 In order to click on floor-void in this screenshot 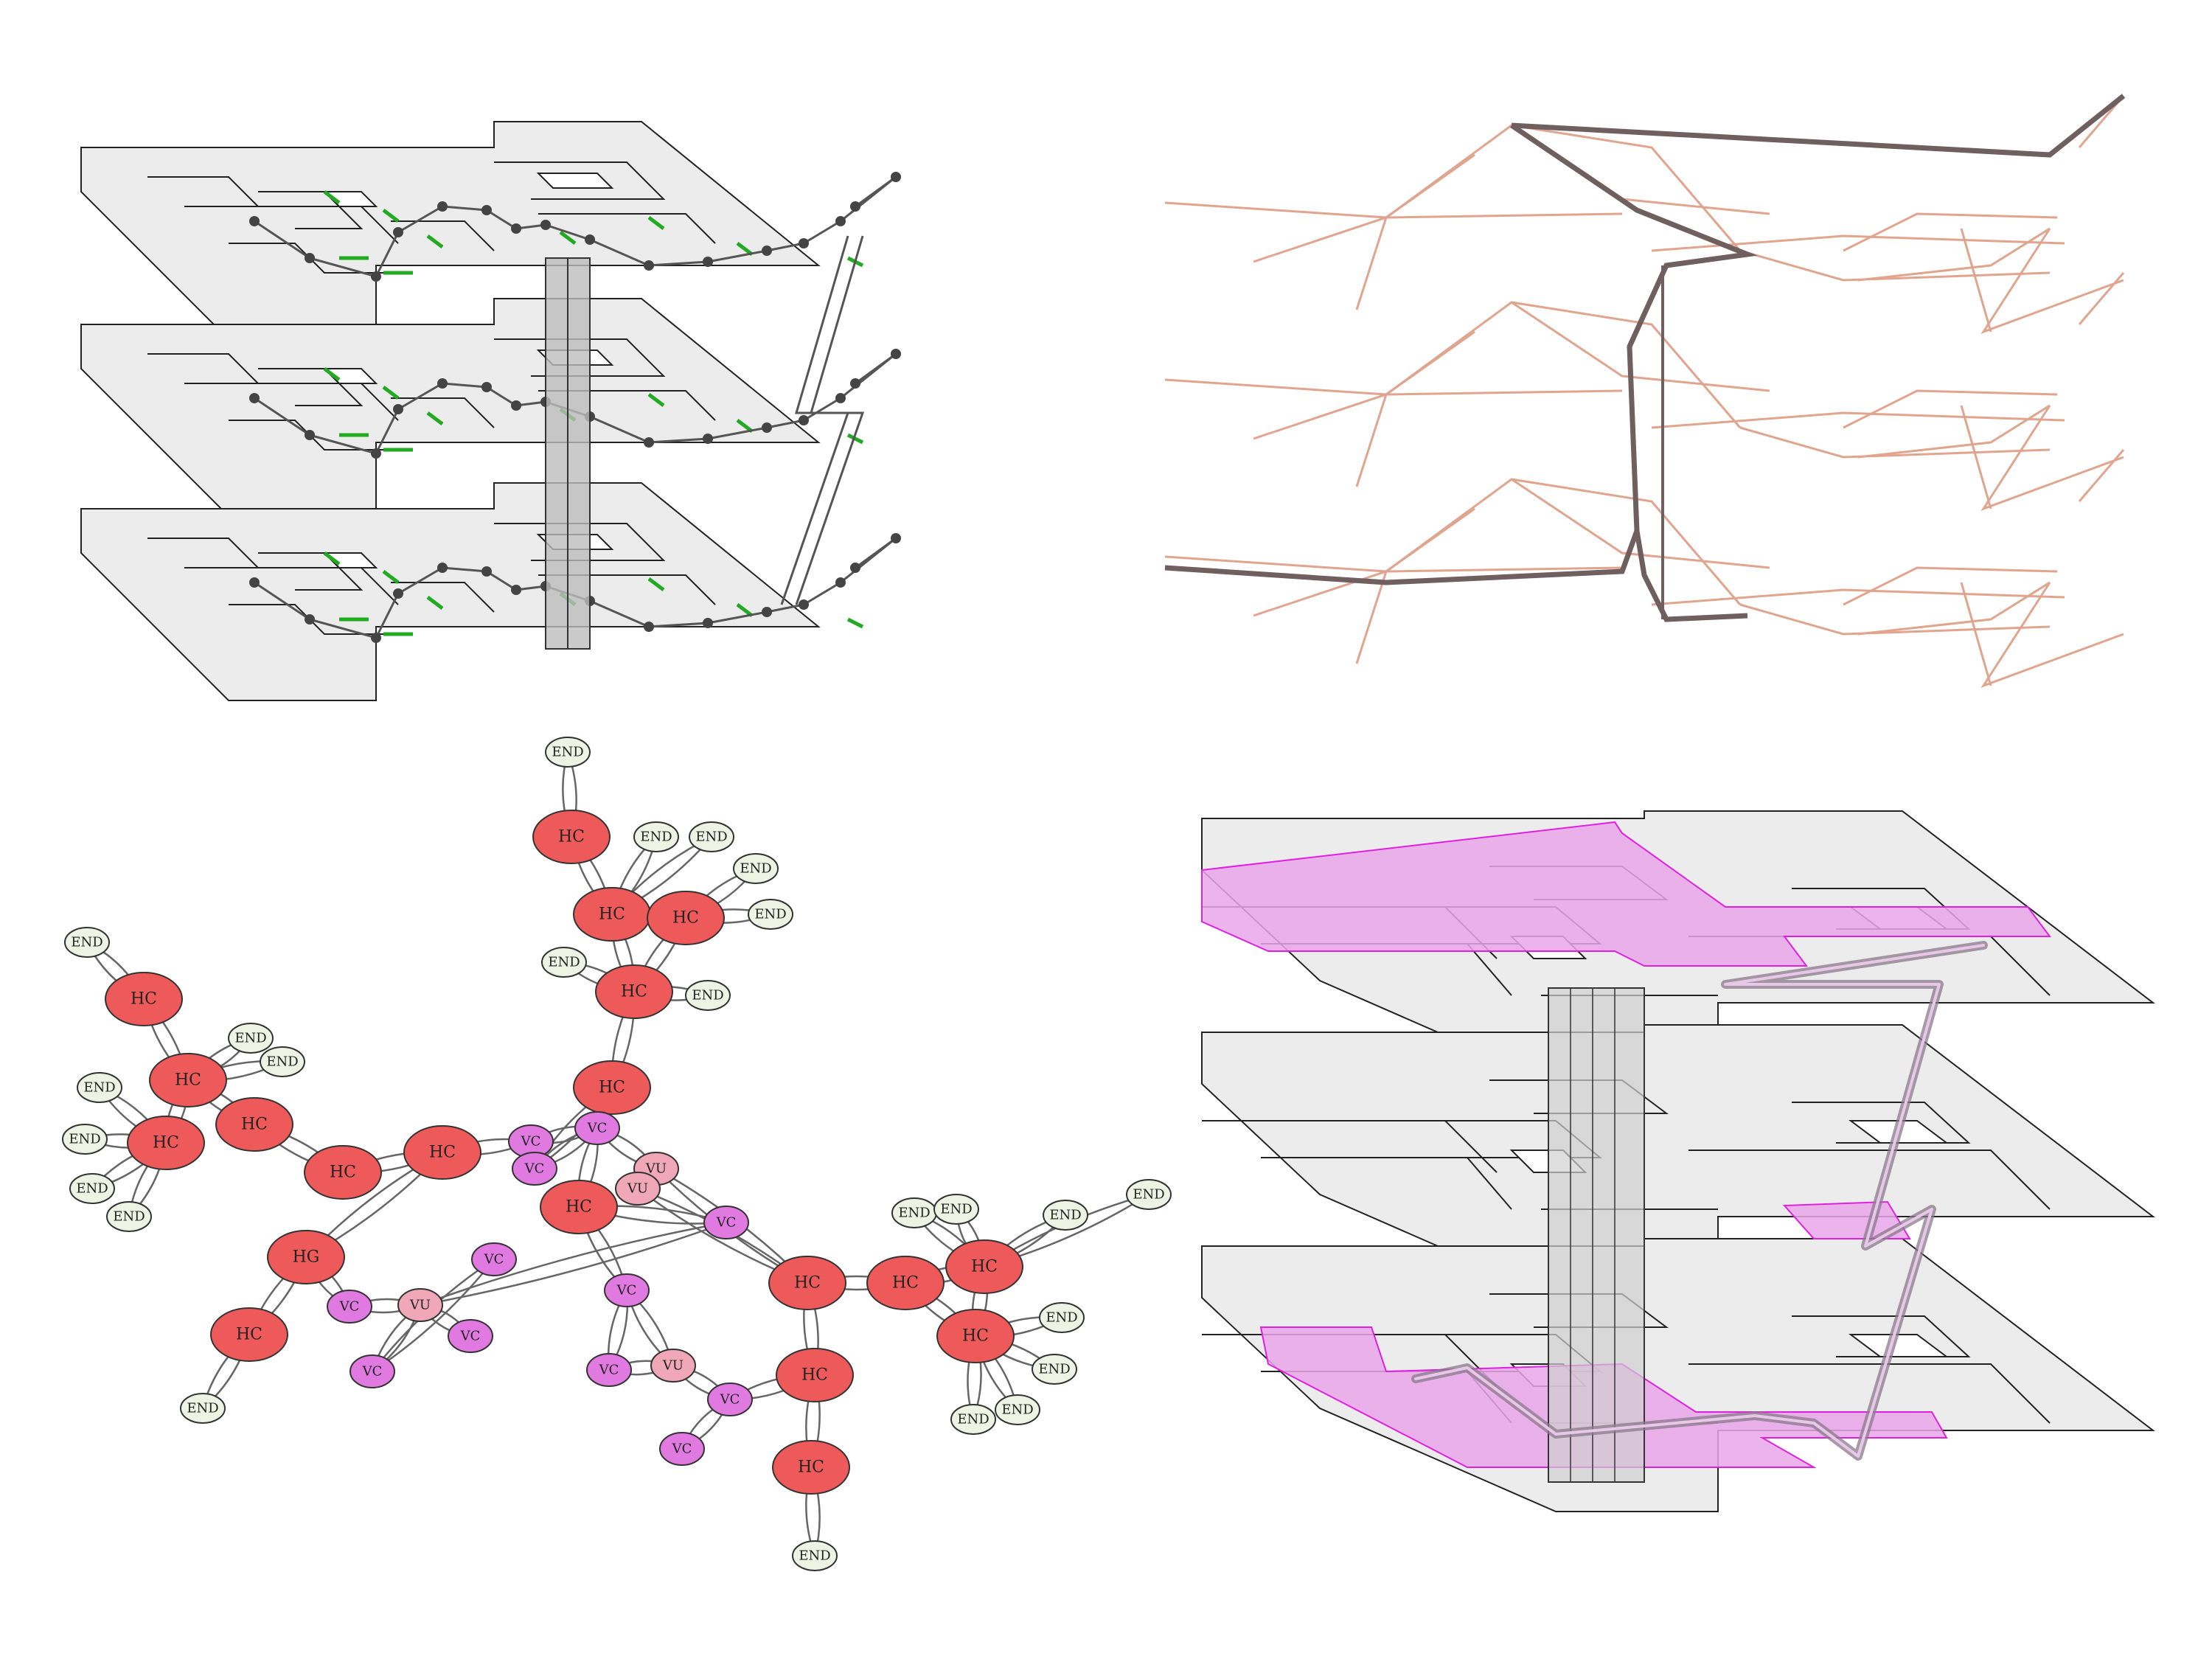, I will do `click(575, 181)`.